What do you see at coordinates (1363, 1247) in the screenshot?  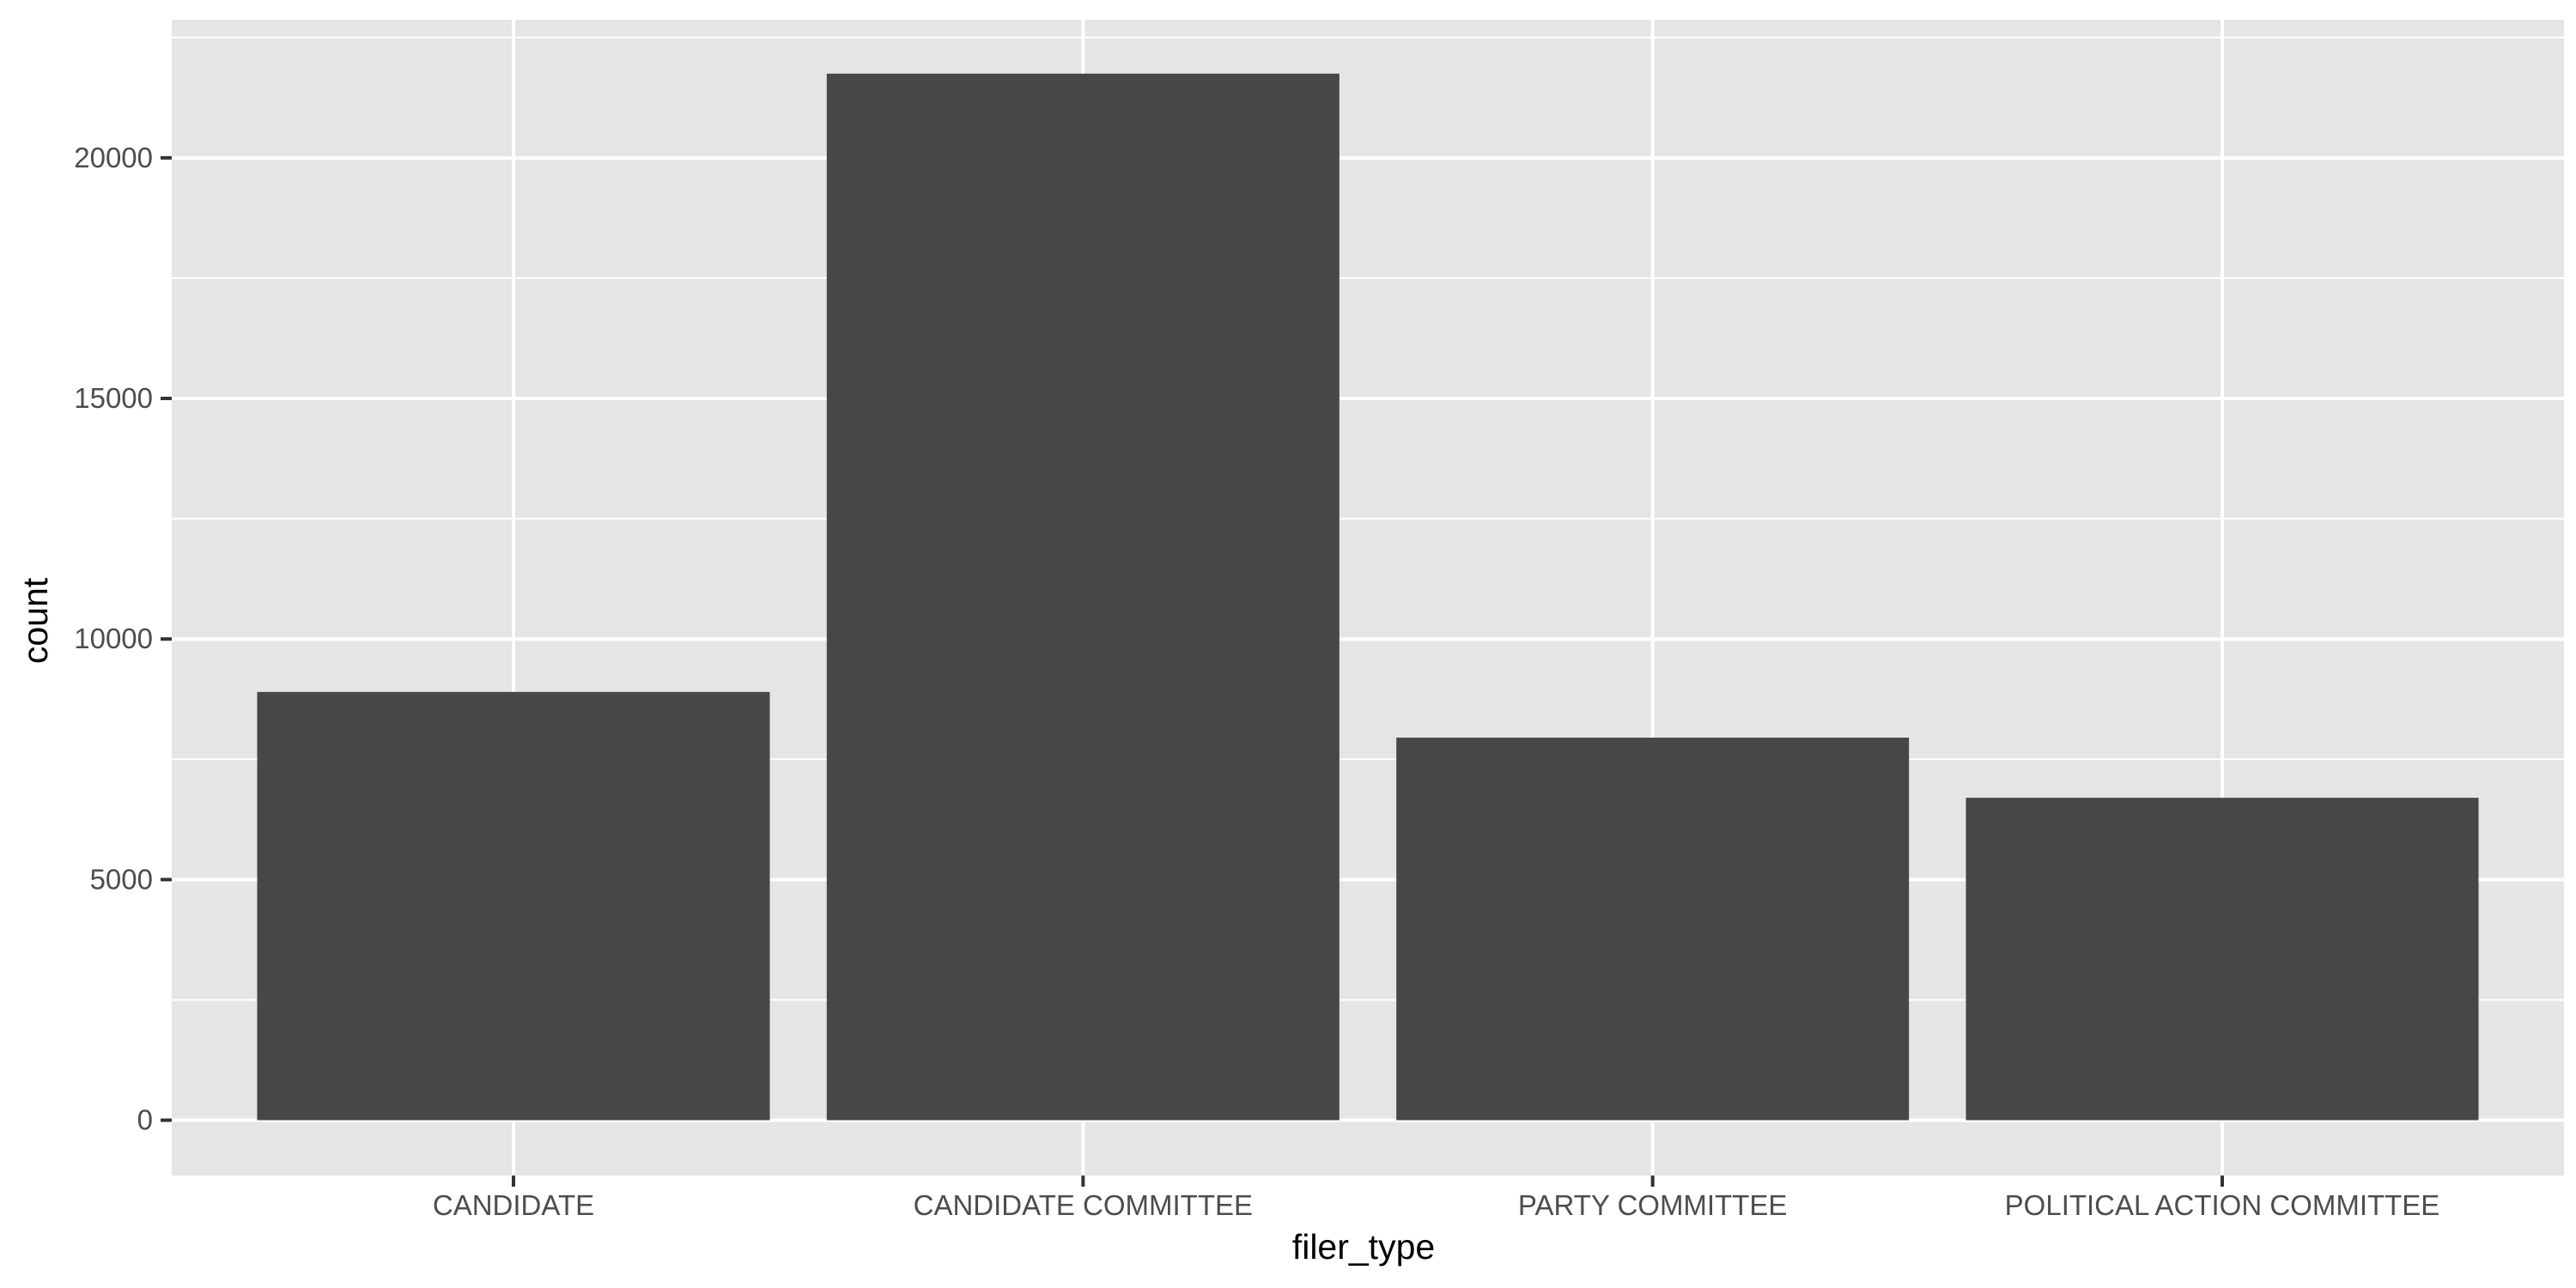 I see `x-axis-title: filer_type` at bounding box center [1363, 1247].